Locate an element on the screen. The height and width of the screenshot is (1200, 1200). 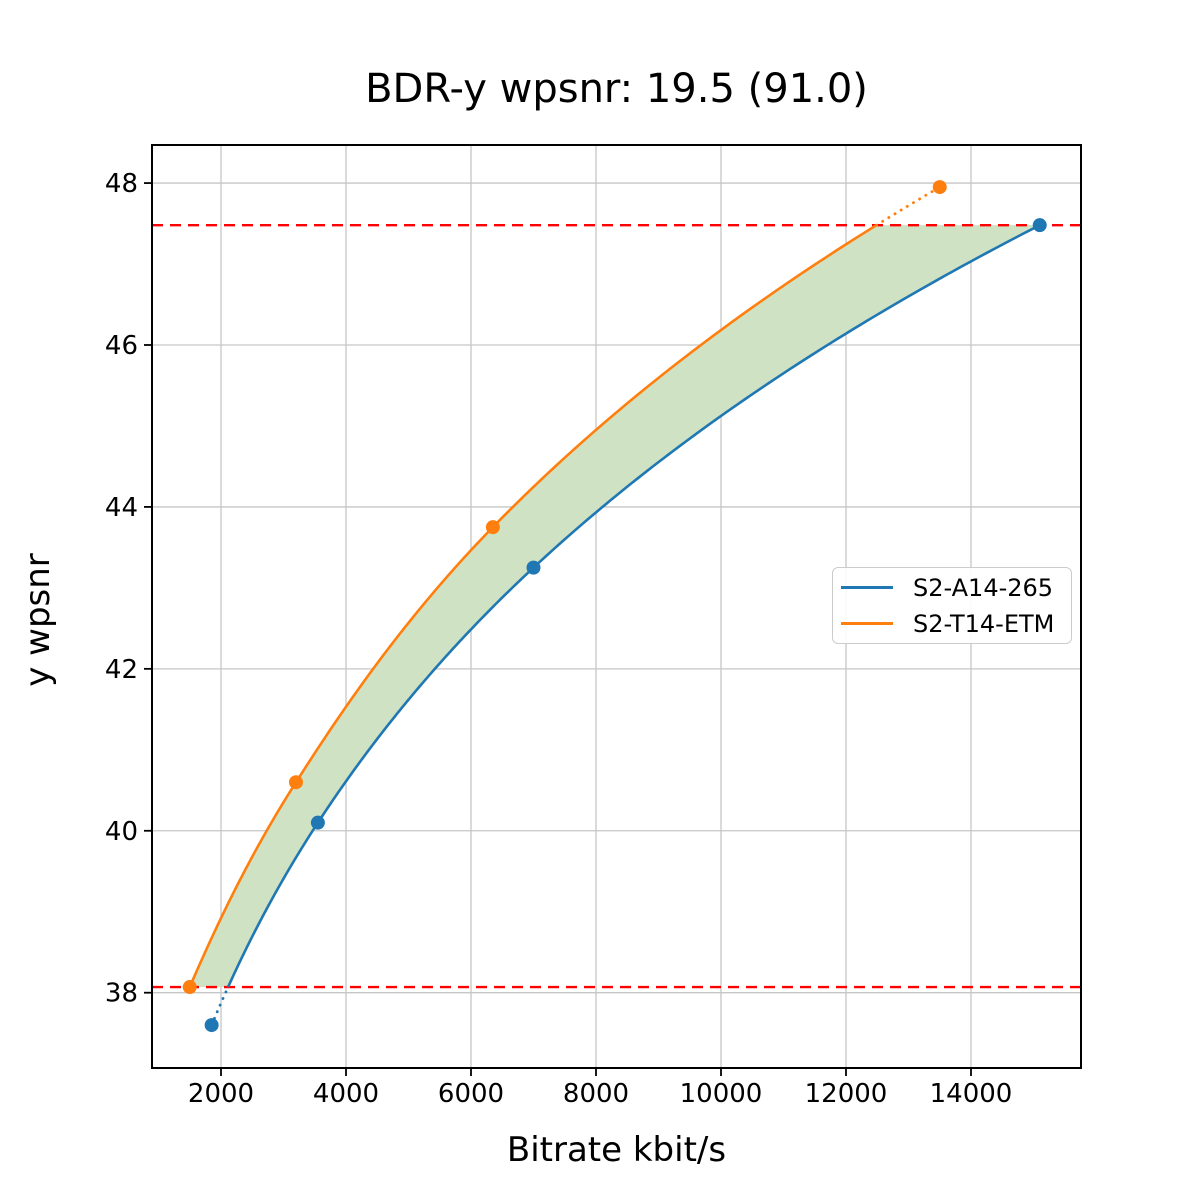
y-tick-label: 46 is located at coordinates (121, 346).